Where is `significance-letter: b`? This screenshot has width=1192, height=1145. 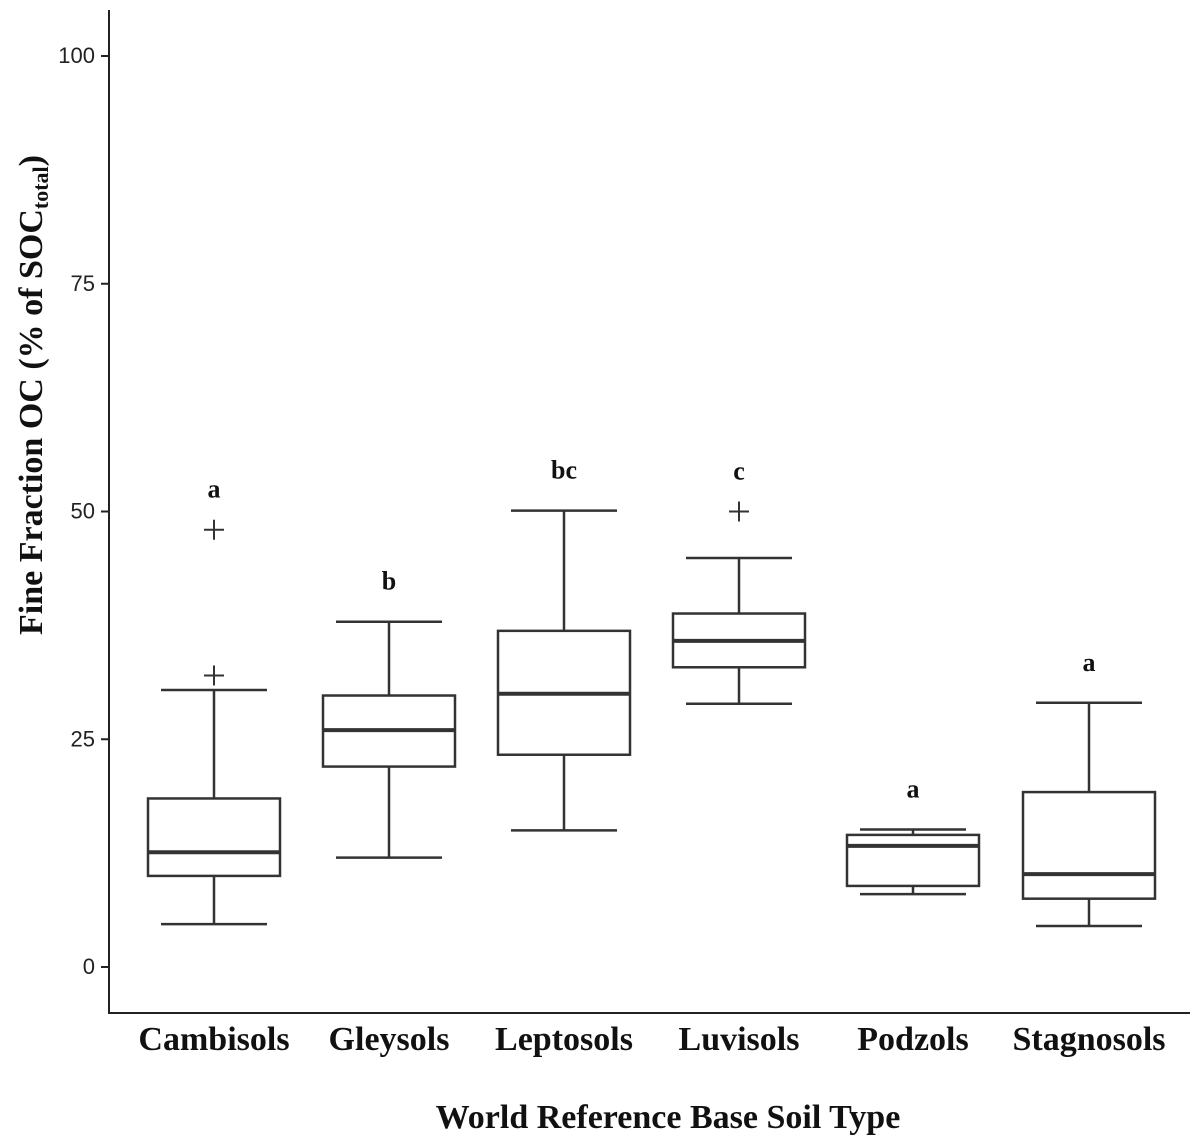 significance-letter: b is located at coordinates (389, 581).